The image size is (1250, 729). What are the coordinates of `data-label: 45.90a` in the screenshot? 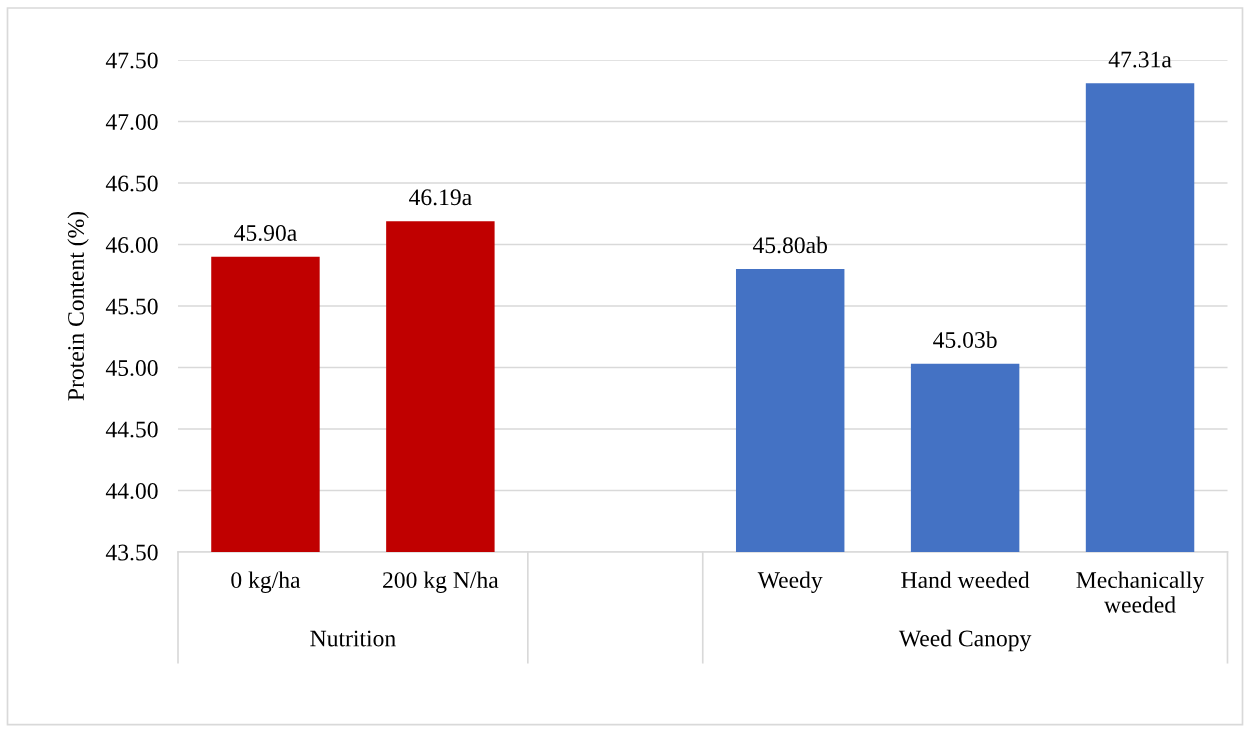 It's located at (265, 232).